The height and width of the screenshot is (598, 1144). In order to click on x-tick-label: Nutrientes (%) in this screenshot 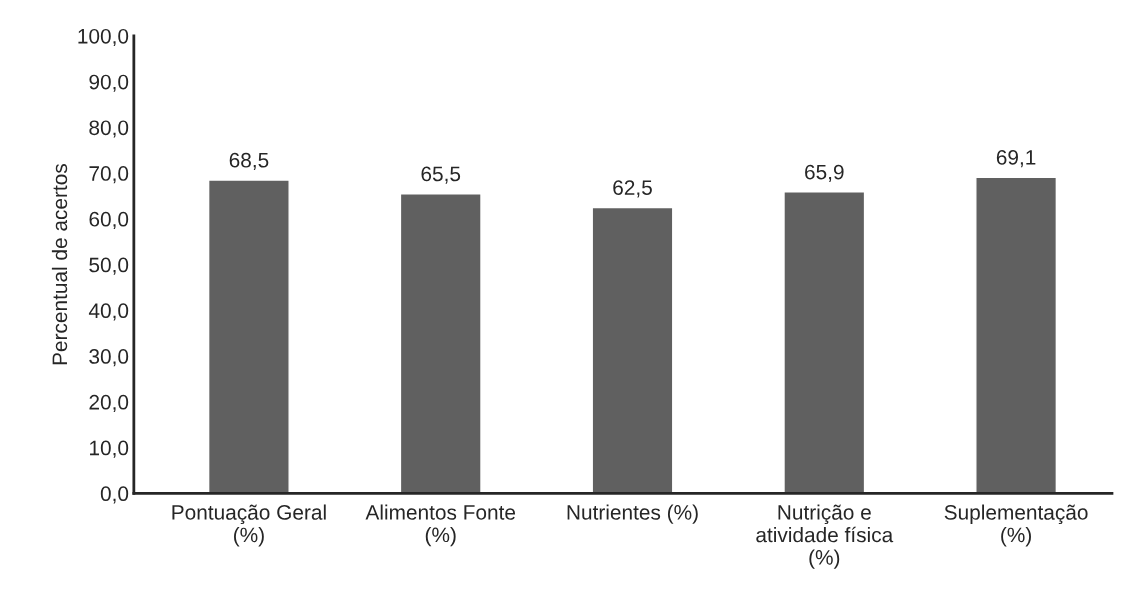, I will do `click(632, 514)`.